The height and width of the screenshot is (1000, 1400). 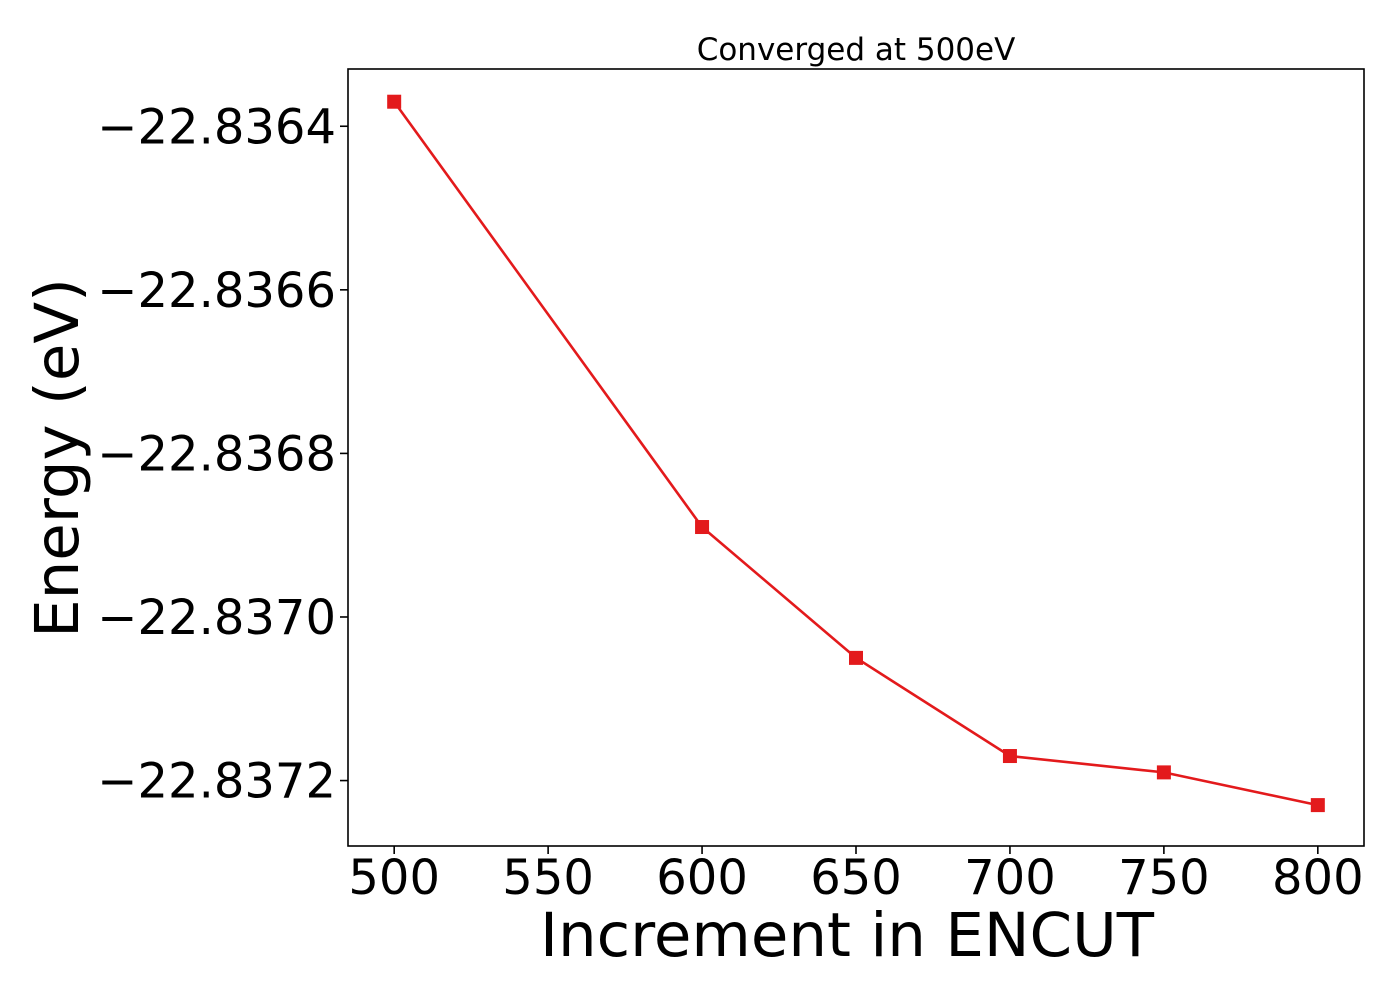 I want to click on chart-title: Converged at 500eV, so click(x=856, y=50).